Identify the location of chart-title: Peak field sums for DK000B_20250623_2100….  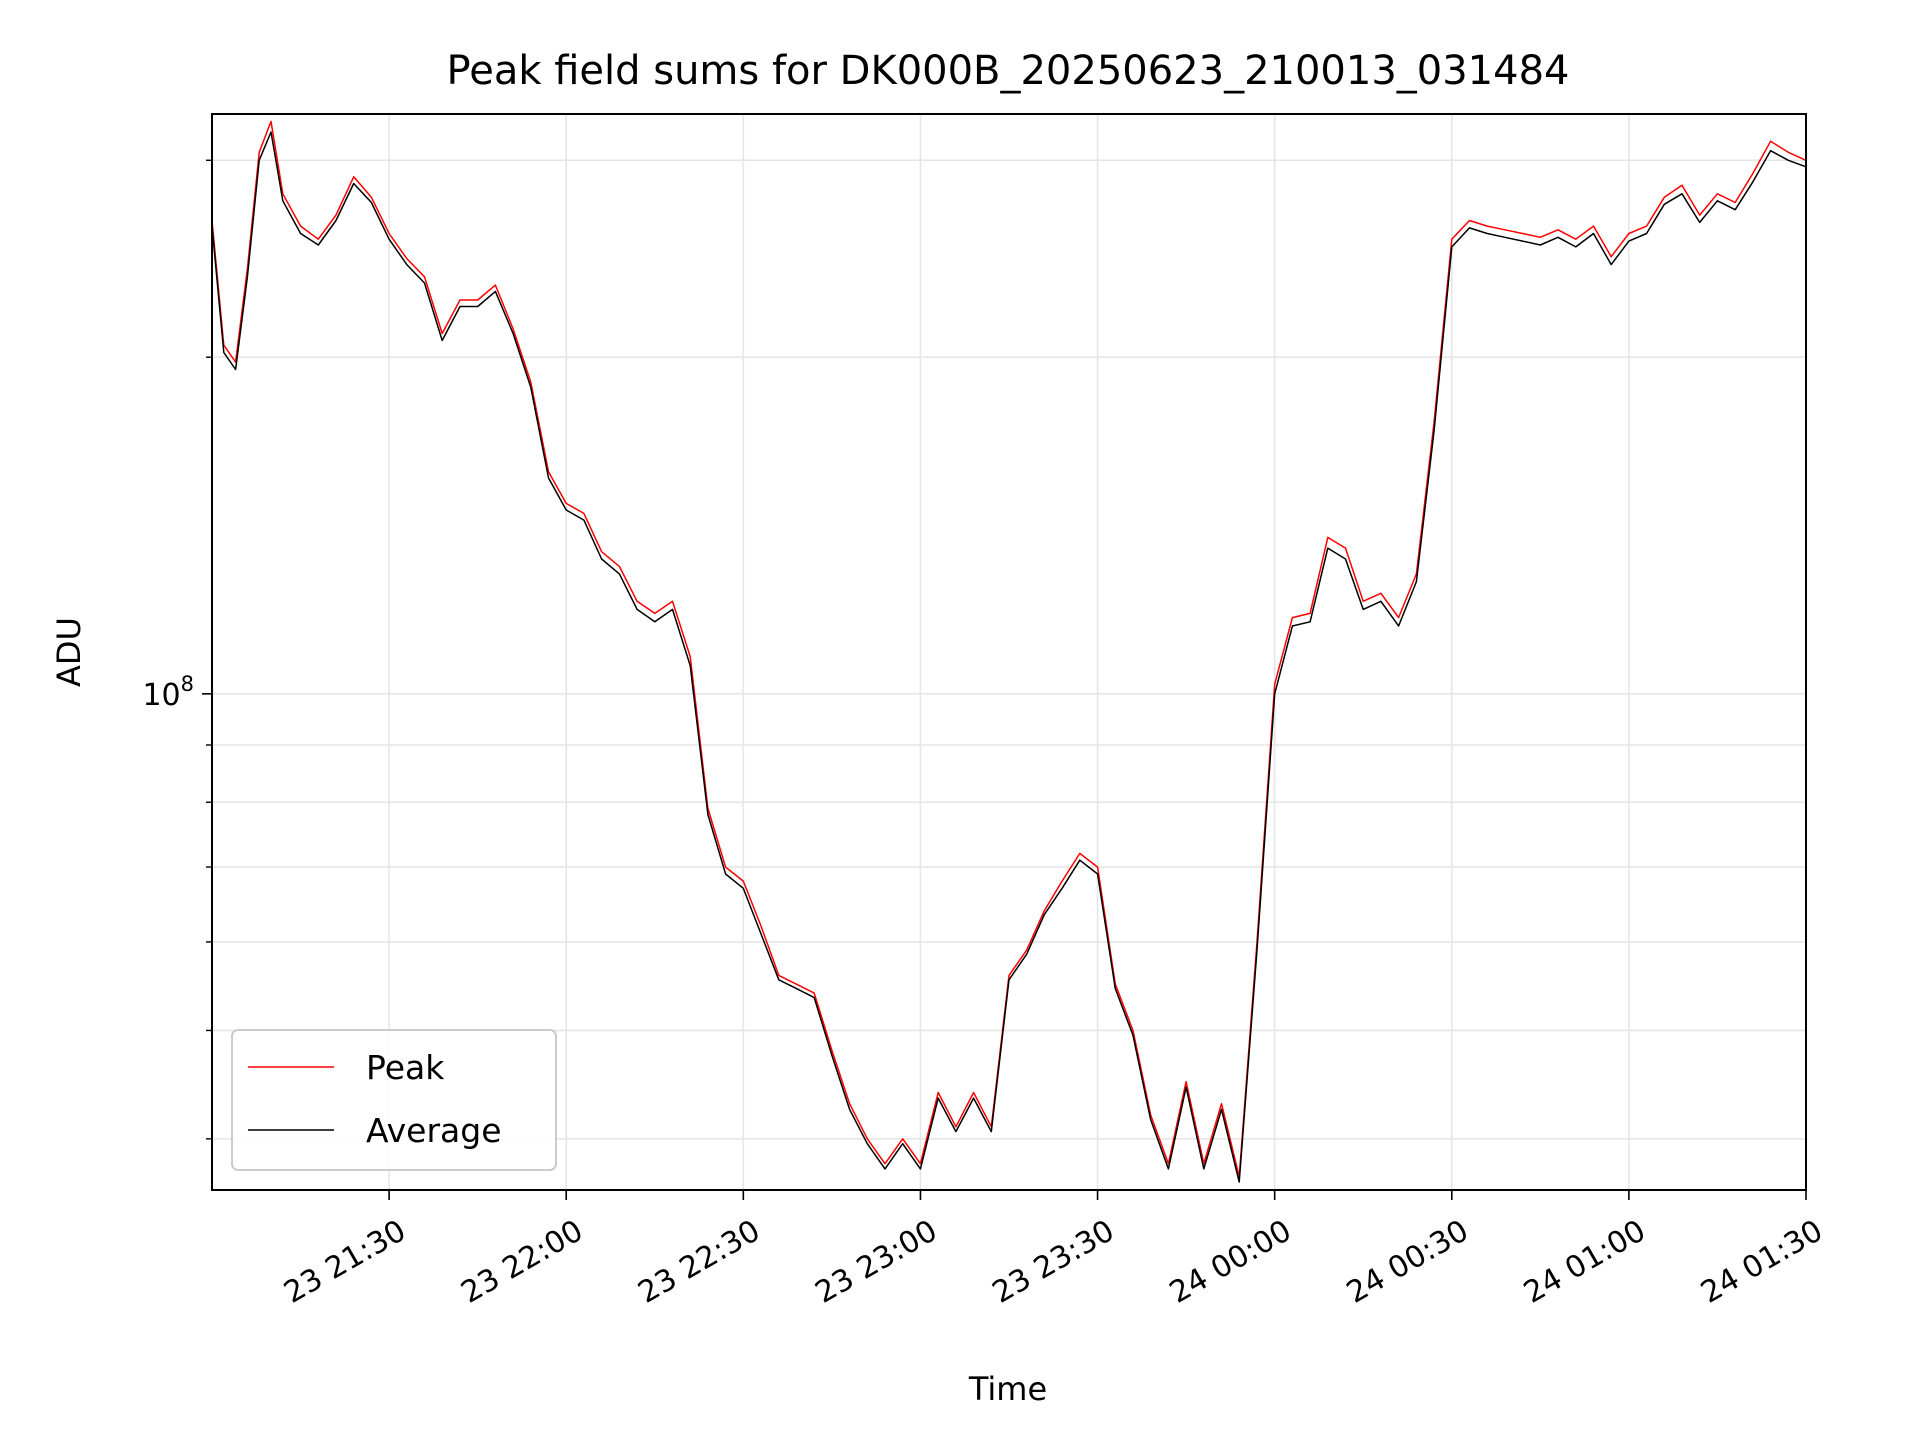
(1008, 71).